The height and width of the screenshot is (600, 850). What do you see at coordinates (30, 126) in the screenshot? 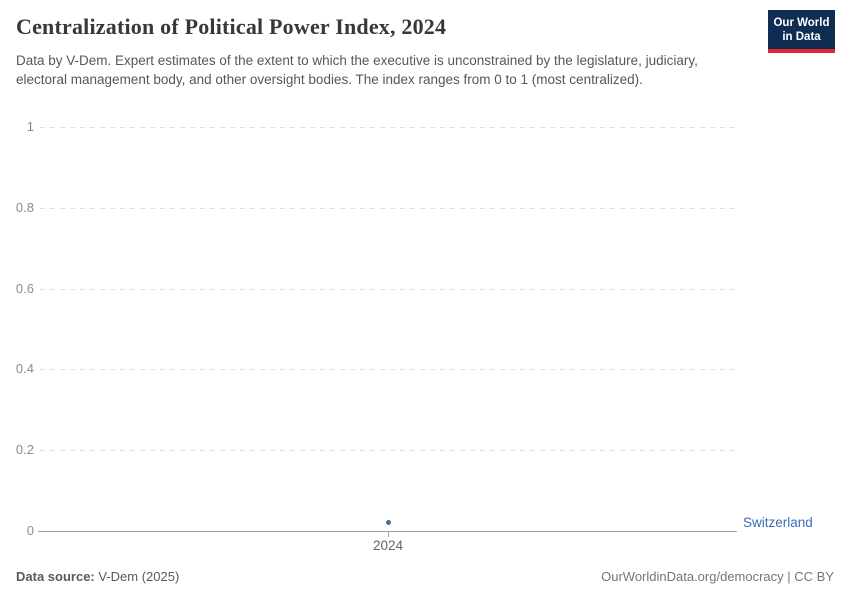
I see `y-axis-tick-label: 1` at bounding box center [30, 126].